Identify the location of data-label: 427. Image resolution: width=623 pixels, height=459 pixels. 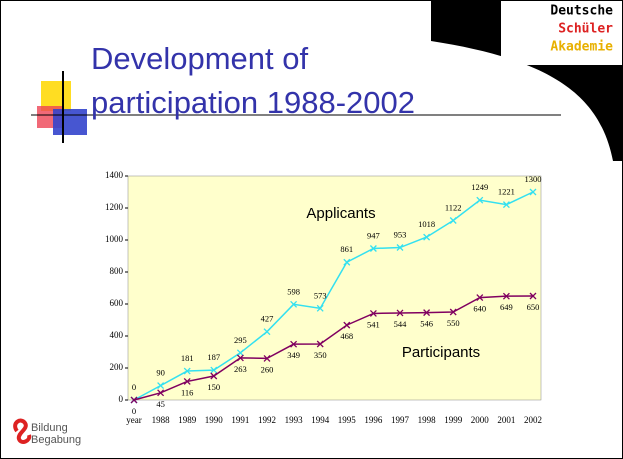
(267, 319).